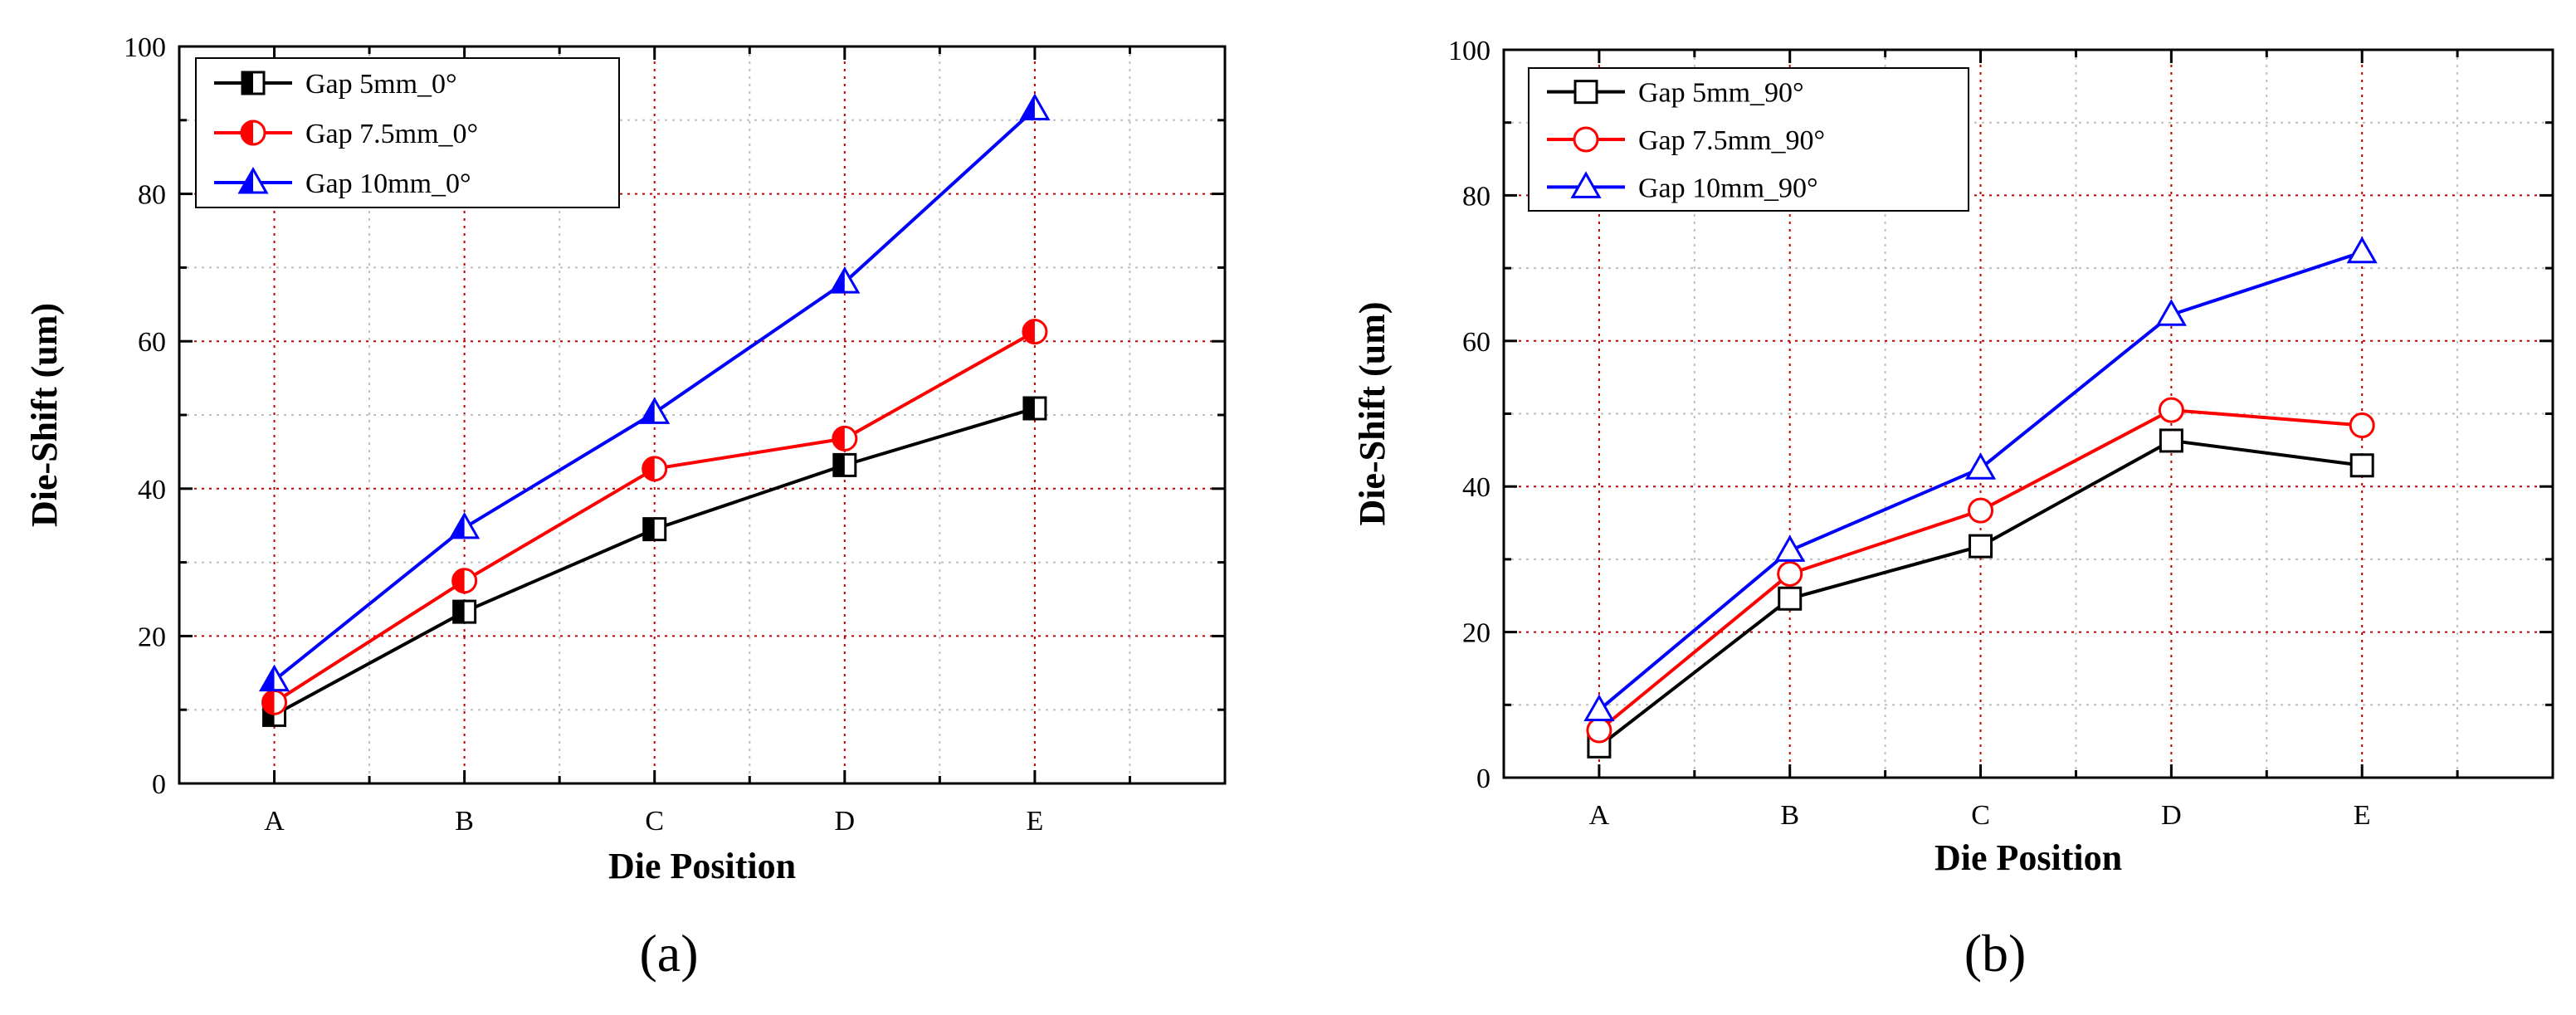 Image resolution: width=2576 pixels, height=1015 pixels. I want to click on chart-b-ytick-label: 40, so click(1476, 488).